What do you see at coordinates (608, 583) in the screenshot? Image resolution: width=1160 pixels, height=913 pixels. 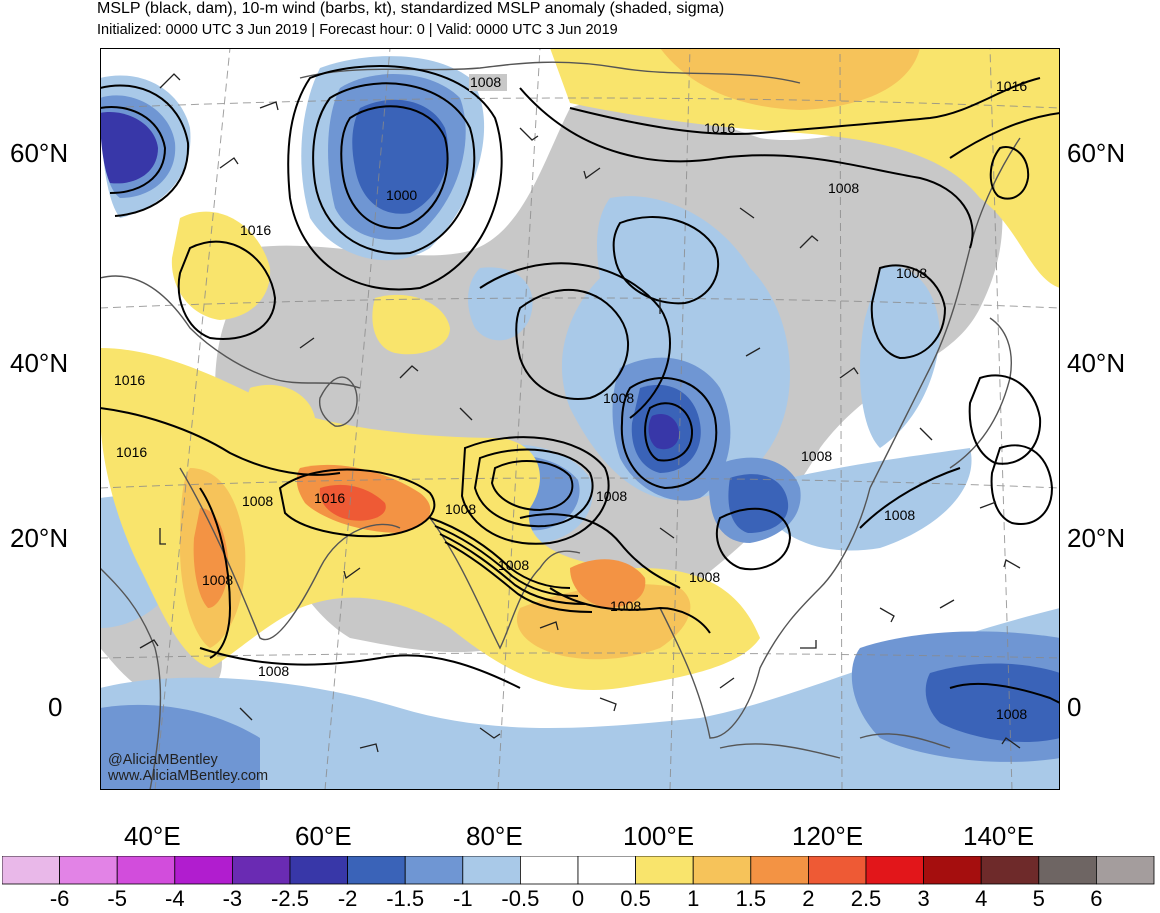 I see `anom-orange-bay` at bounding box center [608, 583].